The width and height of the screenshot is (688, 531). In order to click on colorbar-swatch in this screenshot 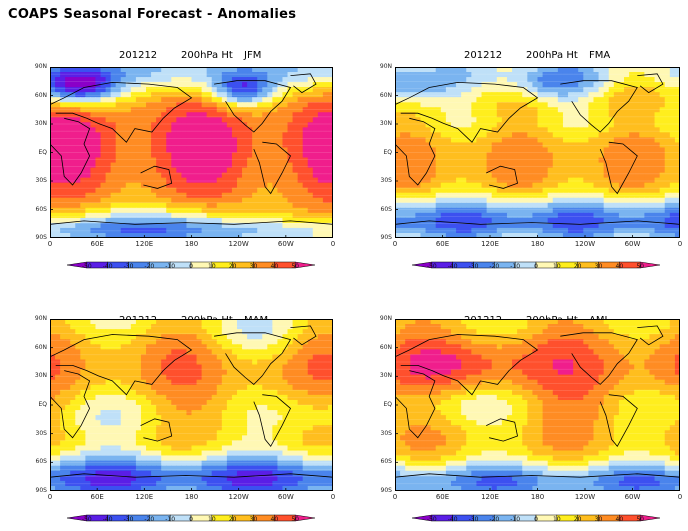, I will do `click(305, 265)`.